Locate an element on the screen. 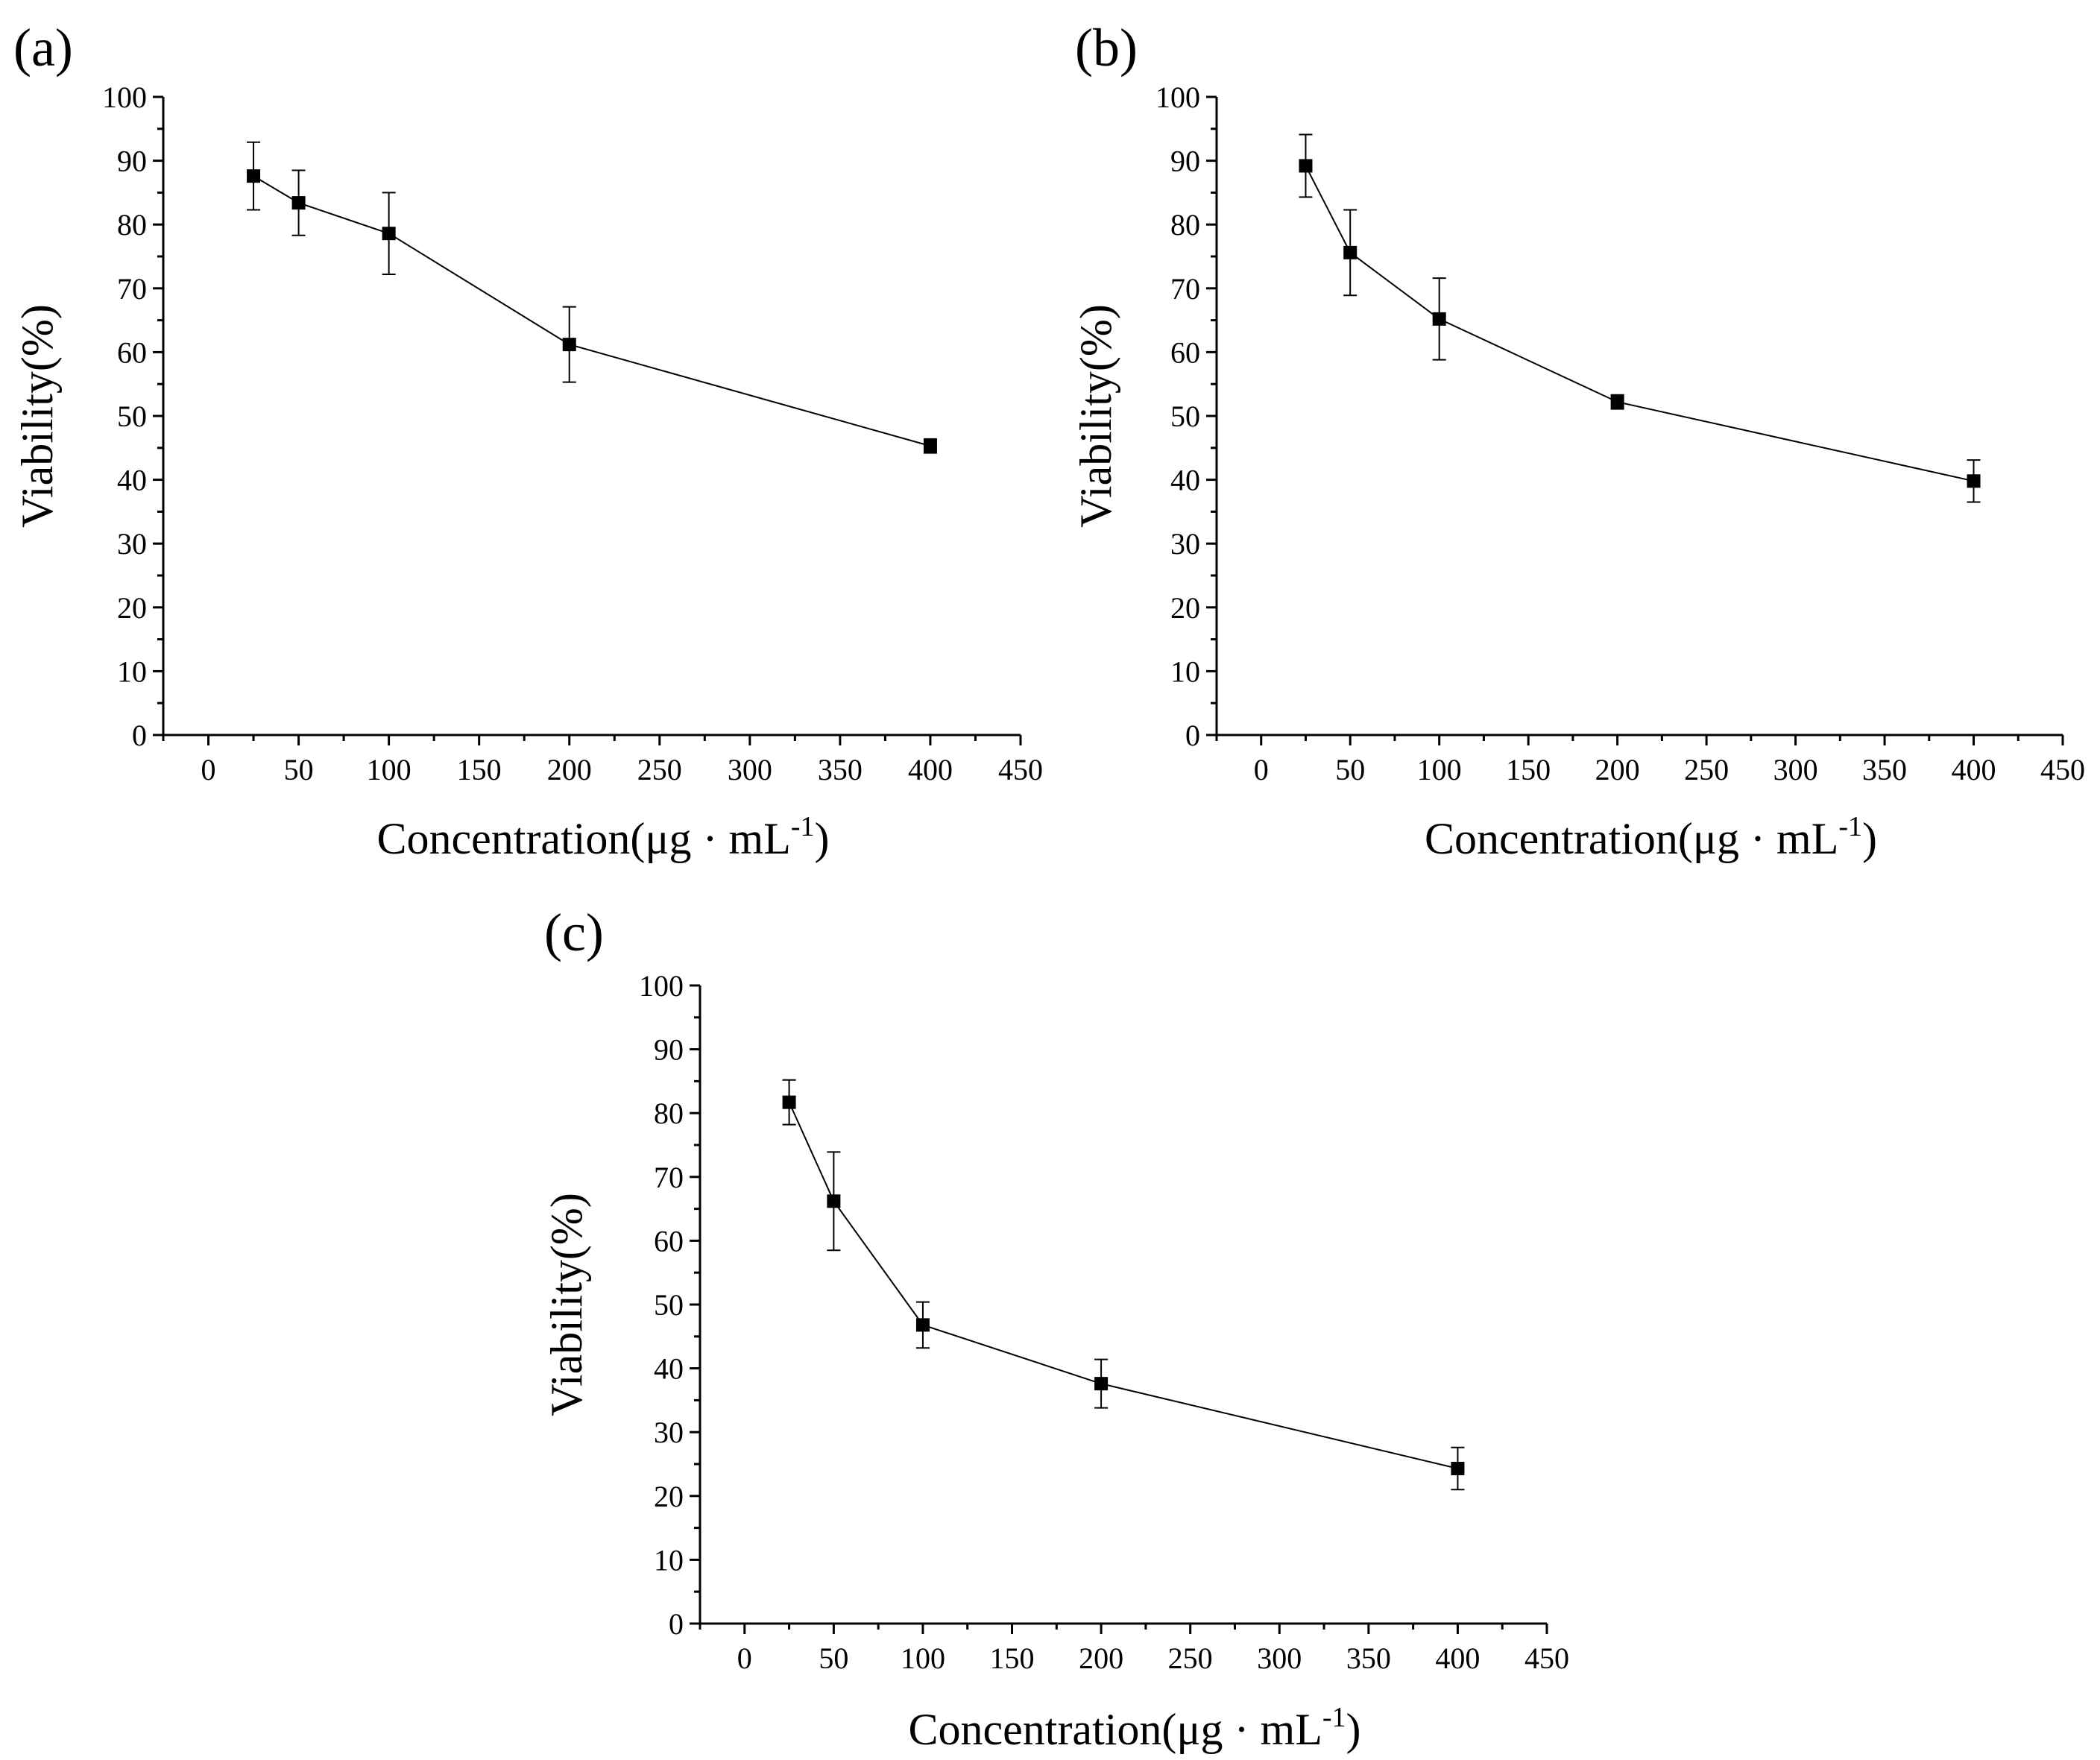  panel-label: (c) is located at coordinates (574, 933).